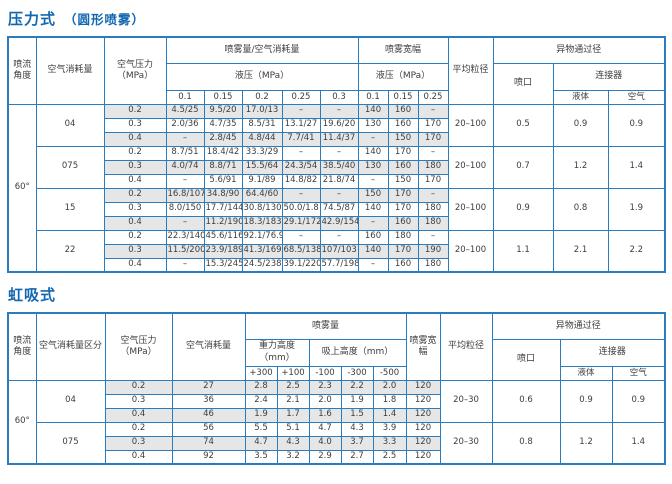 The height and width of the screenshot is (484, 672). I want to click on t1-sprayair-cell: 4.0/74, so click(185, 167).